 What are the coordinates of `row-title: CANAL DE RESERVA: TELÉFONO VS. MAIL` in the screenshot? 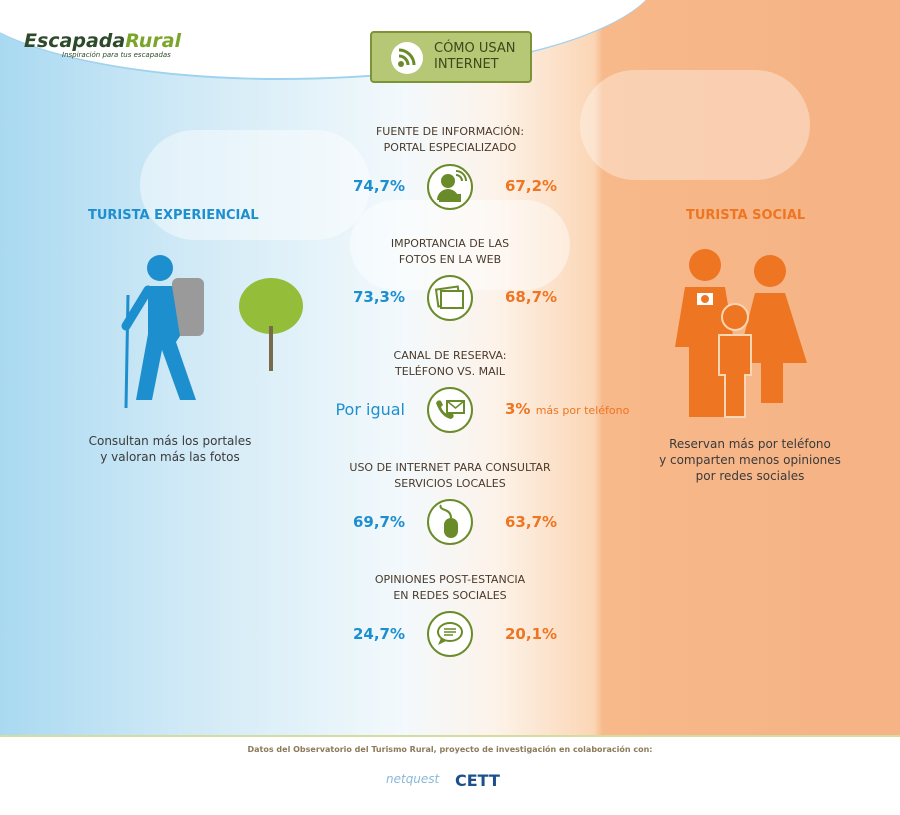 It's located at (450, 363).